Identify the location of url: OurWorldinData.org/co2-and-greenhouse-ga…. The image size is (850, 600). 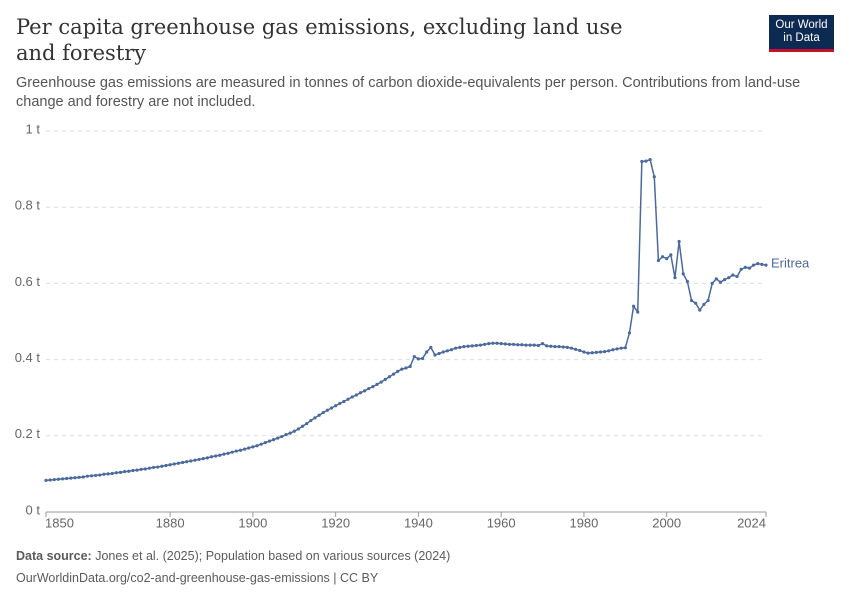
(197, 578).